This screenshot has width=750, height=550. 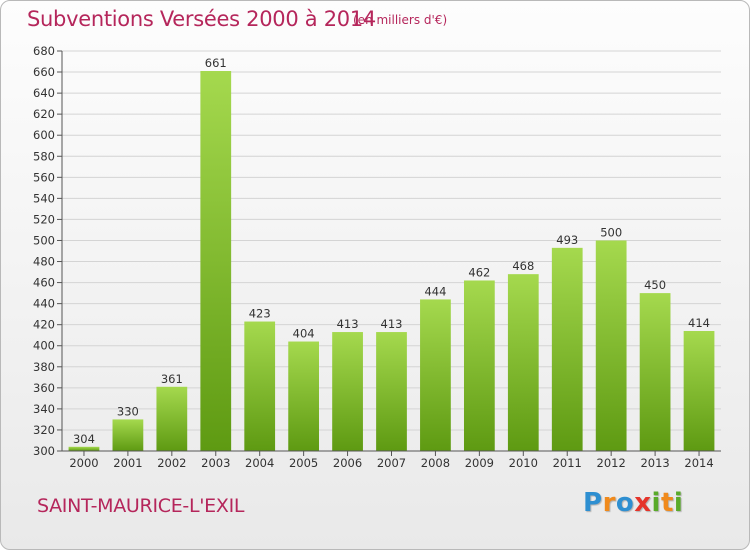 I want to click on bar-2004, so click(x=260, y=386).